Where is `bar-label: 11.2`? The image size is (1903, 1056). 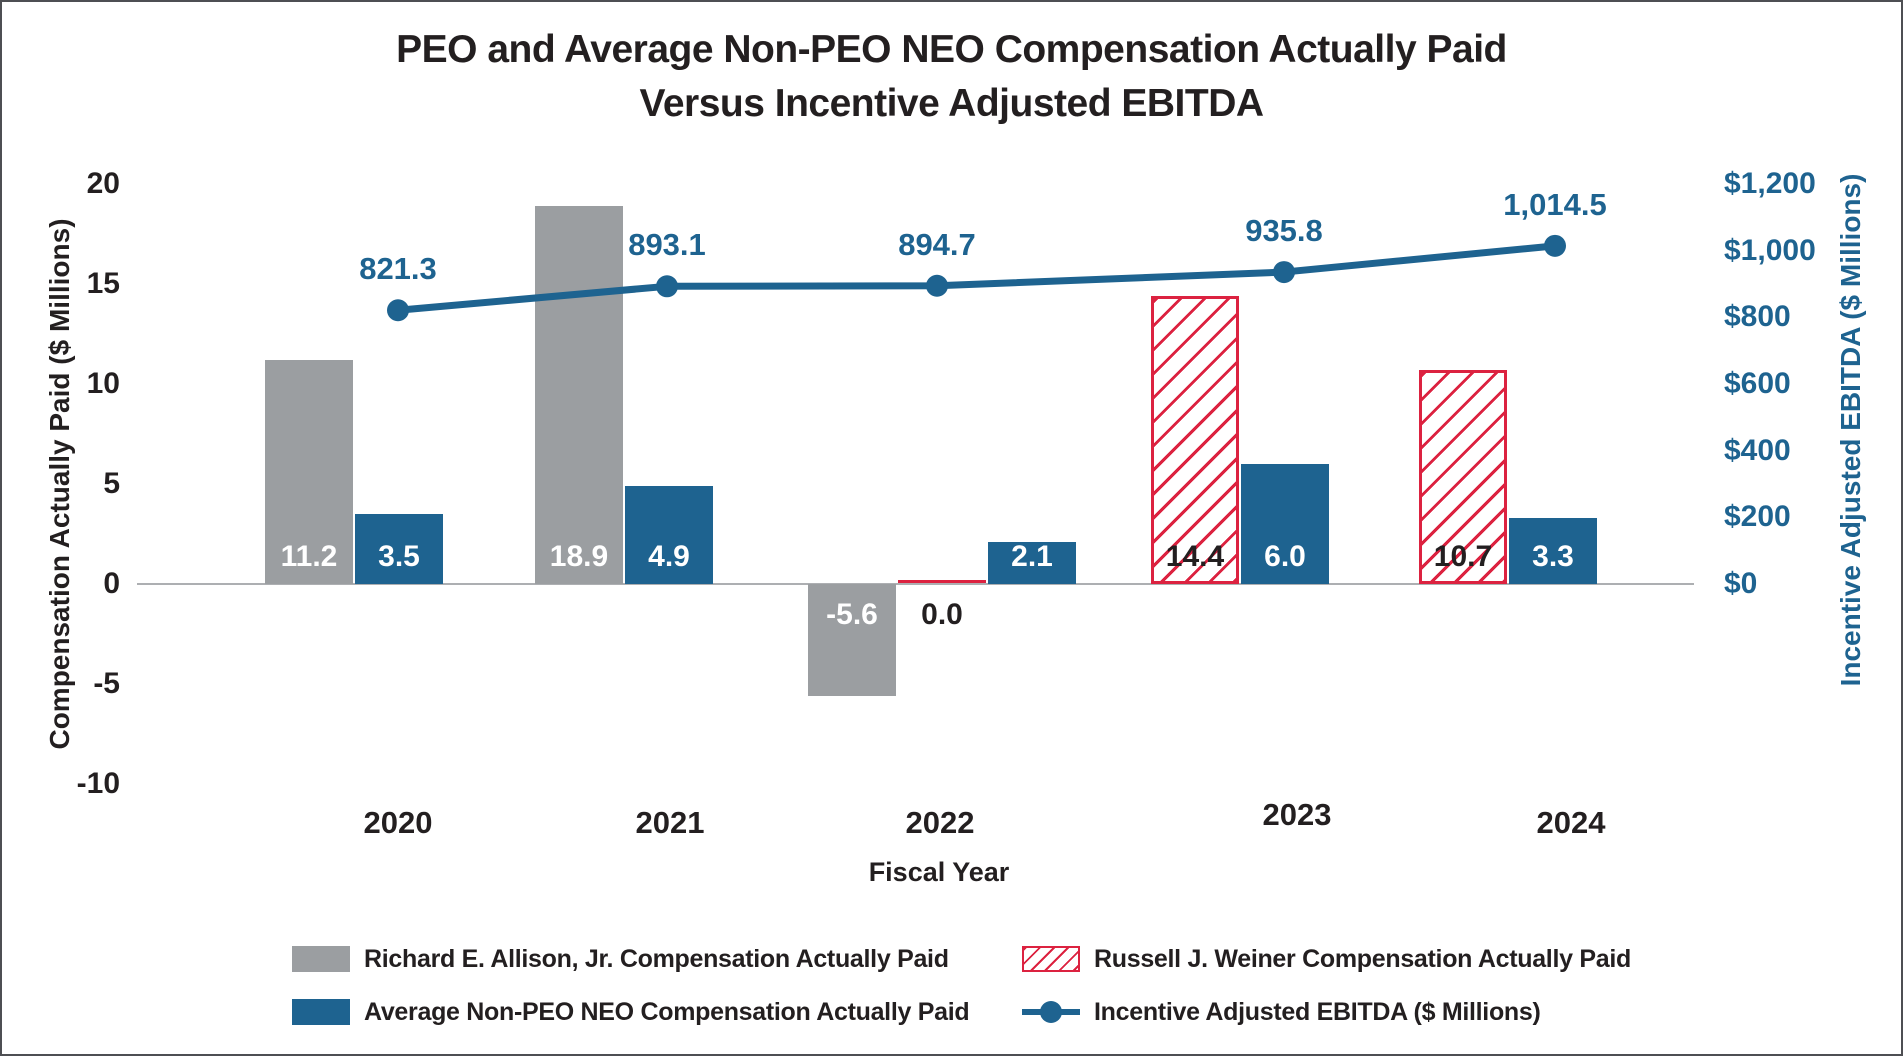 bar-label: 11.2 is located at coordinates (309, 556).